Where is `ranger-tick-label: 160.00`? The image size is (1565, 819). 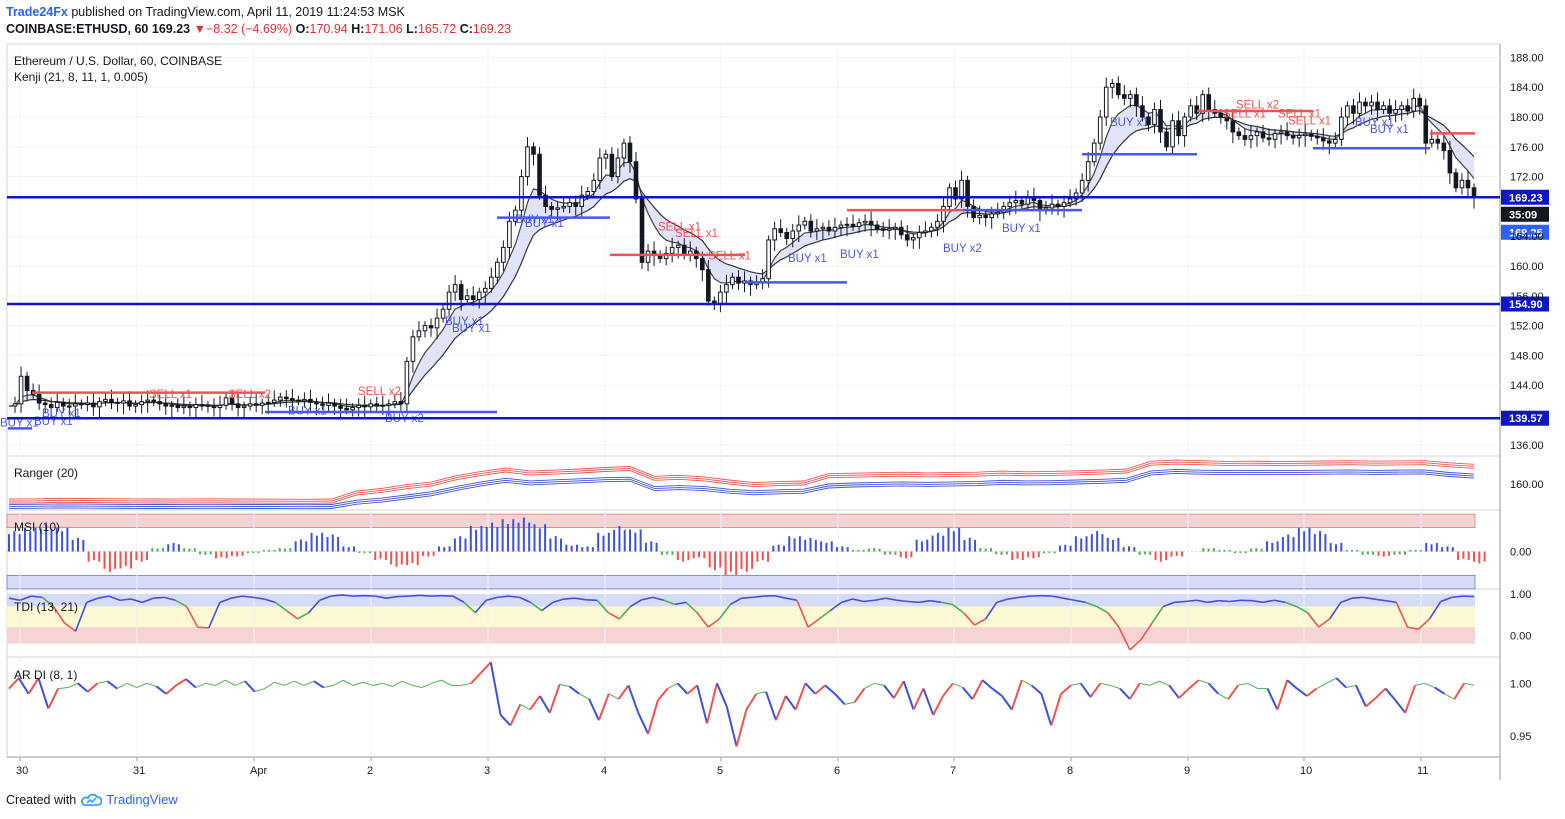 ranger-tick-label: 160.00 is located at coordinates (1527, 485).